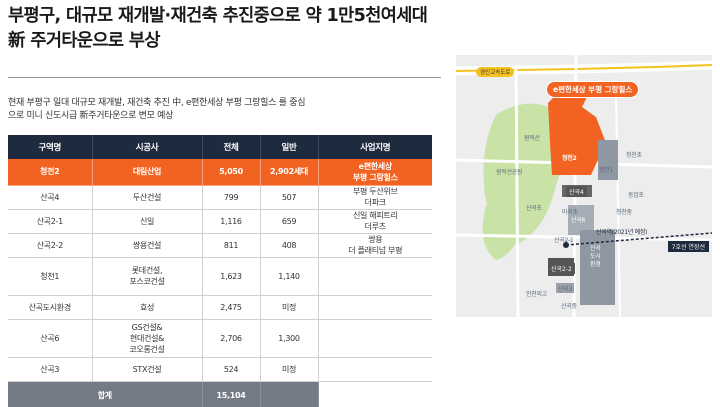 This screenshot has width=720, height=407. I want to click on map-label-sangok4: 산곡4, so click(576, 191).